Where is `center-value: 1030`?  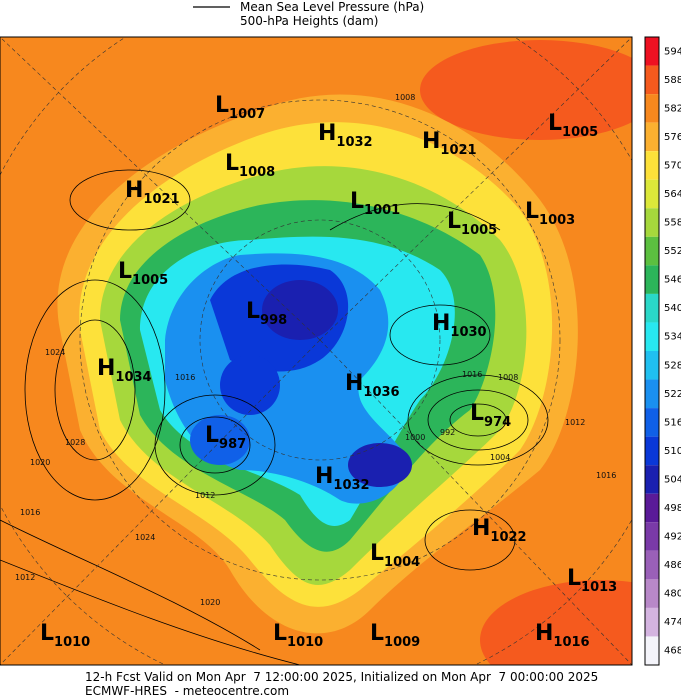 center-value: 1030 is located at coordinates (468, 332).